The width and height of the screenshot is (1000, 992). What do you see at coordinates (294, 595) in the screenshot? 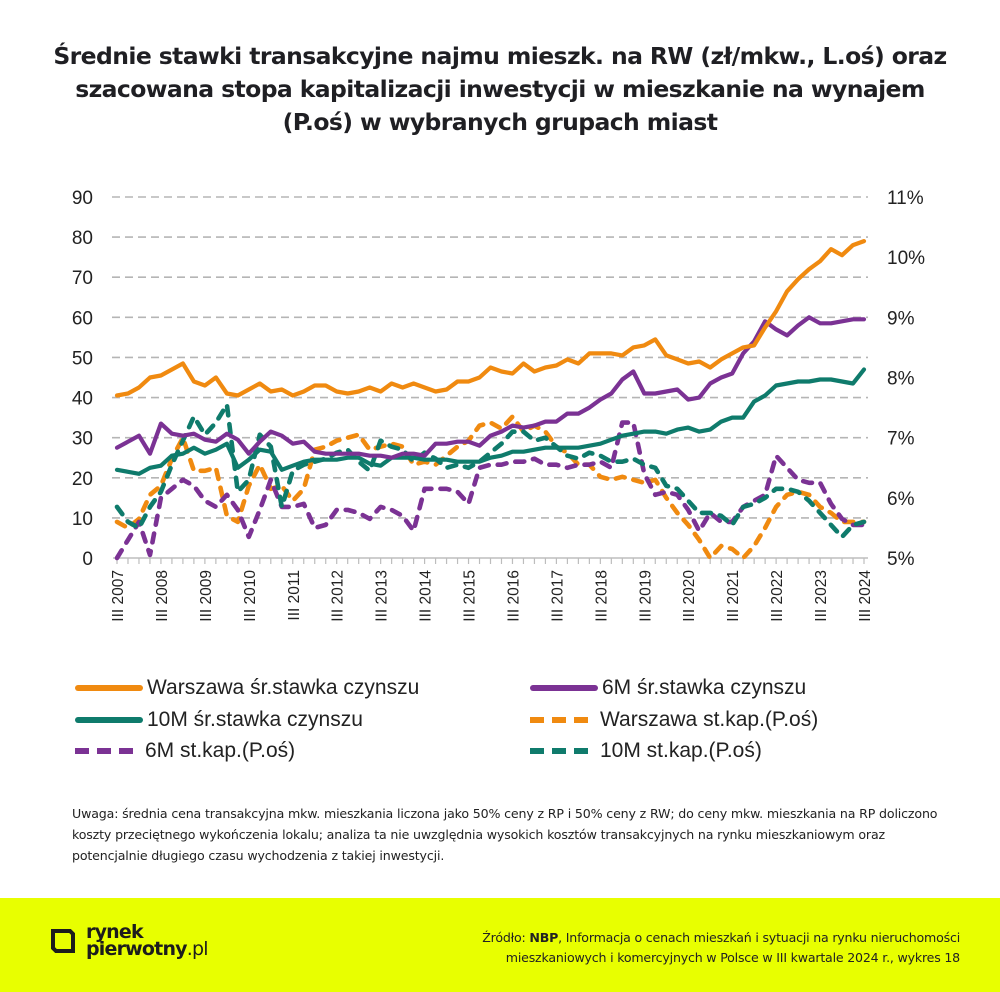
I see `x-tick-label: III 2011` at bounding box center [294, 595].